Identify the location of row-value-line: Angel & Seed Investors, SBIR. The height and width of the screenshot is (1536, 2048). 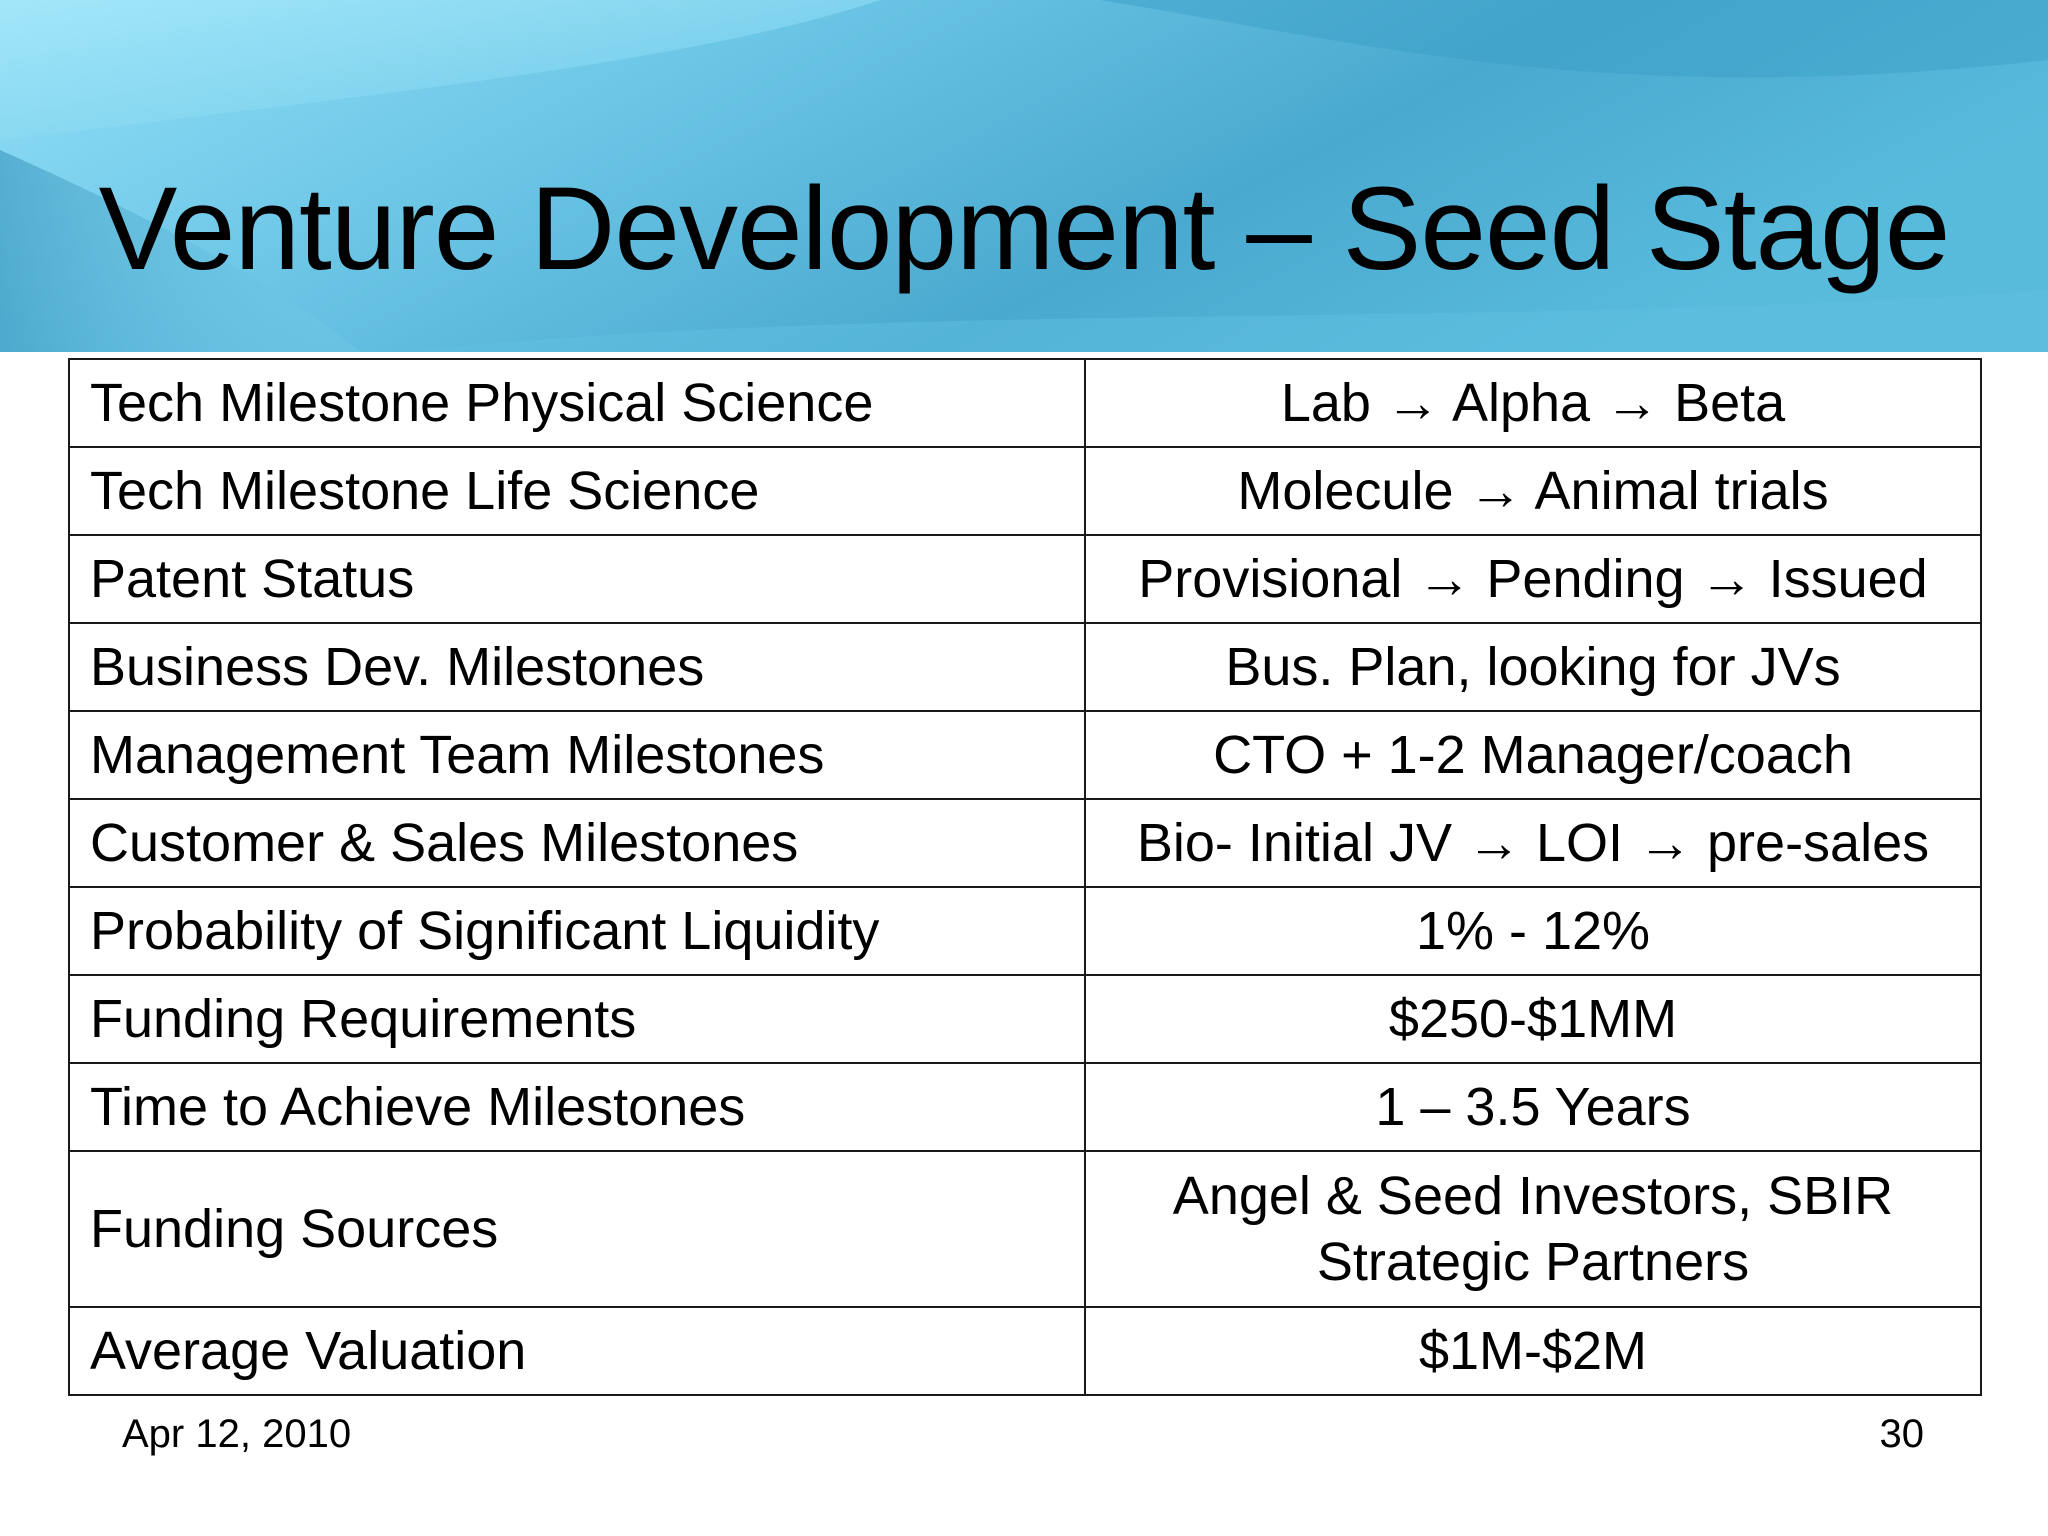
(1533, 1196).